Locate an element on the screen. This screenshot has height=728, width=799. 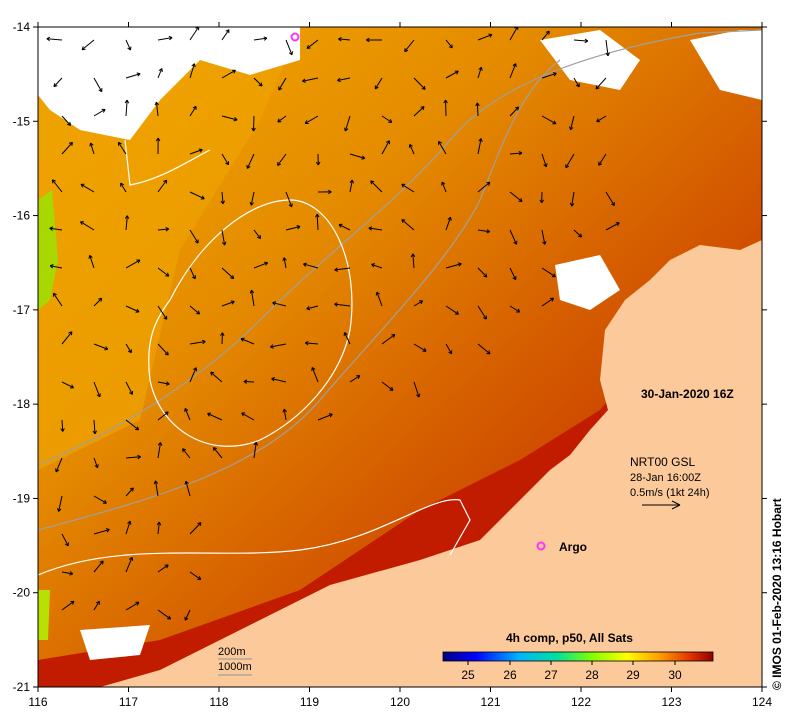
x-tick-label: 123 is located at coordinates (671, 702).